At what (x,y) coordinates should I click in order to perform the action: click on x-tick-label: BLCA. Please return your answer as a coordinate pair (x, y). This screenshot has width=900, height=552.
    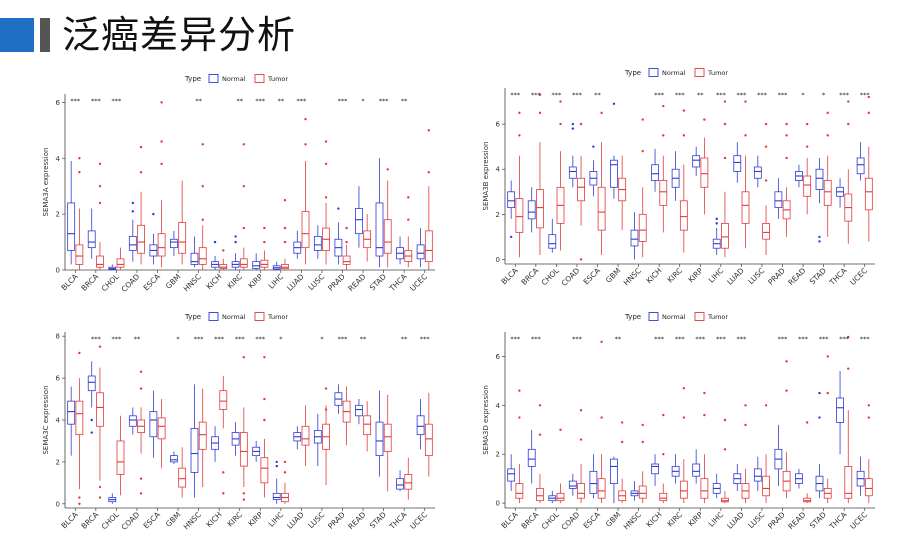
    Looking at the image, I should click on (69, 281).